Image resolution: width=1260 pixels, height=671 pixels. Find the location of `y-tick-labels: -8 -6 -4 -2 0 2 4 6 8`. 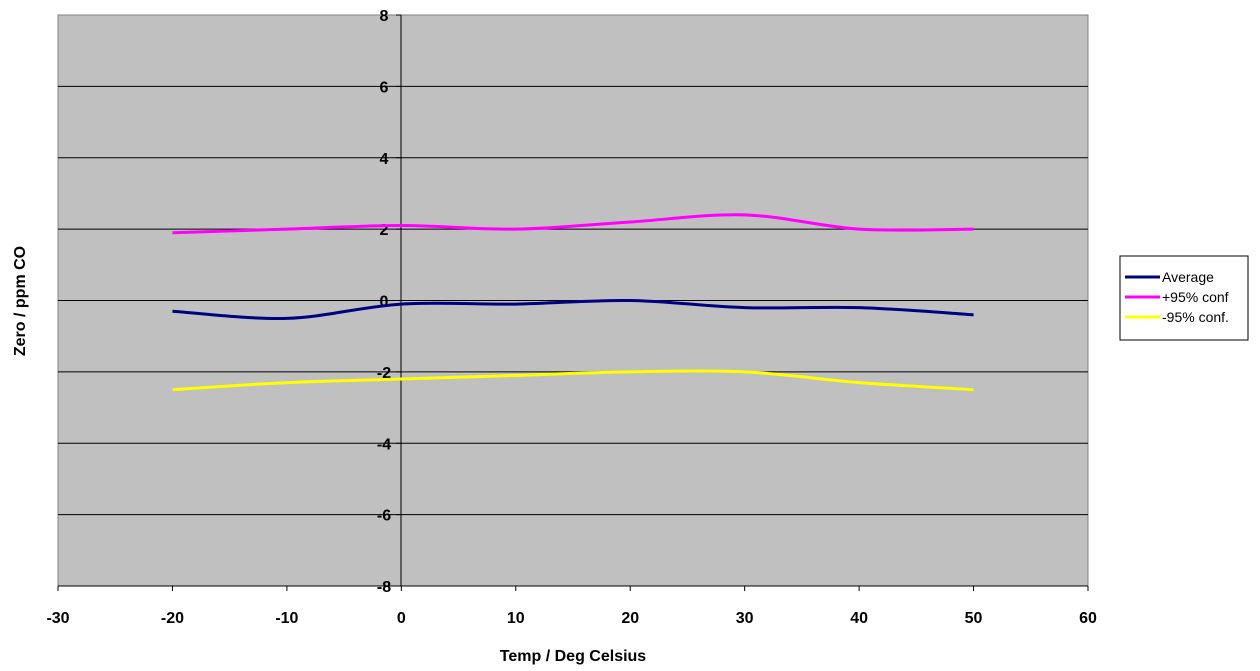

y-tick-labels: -8 -6 -4 -2 0 2 4 6 8 is located at coordinates (384, 302).